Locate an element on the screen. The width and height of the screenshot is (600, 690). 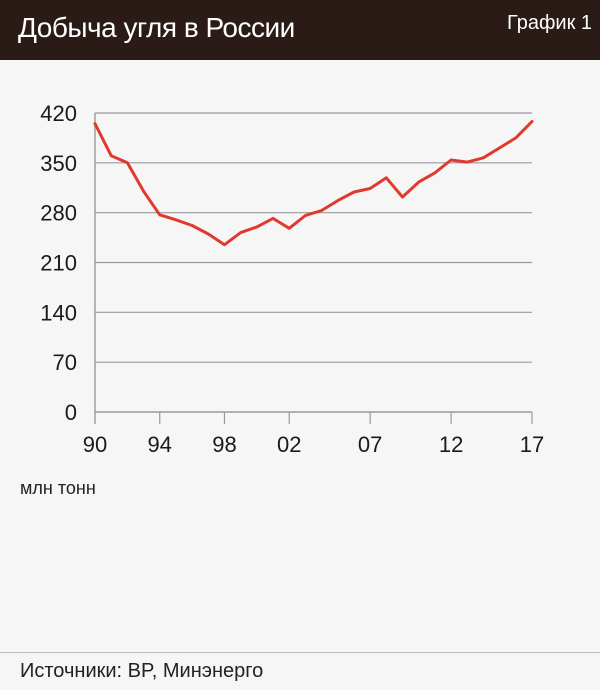
x-tick-label: 07 is located at coordinates (370, 444).